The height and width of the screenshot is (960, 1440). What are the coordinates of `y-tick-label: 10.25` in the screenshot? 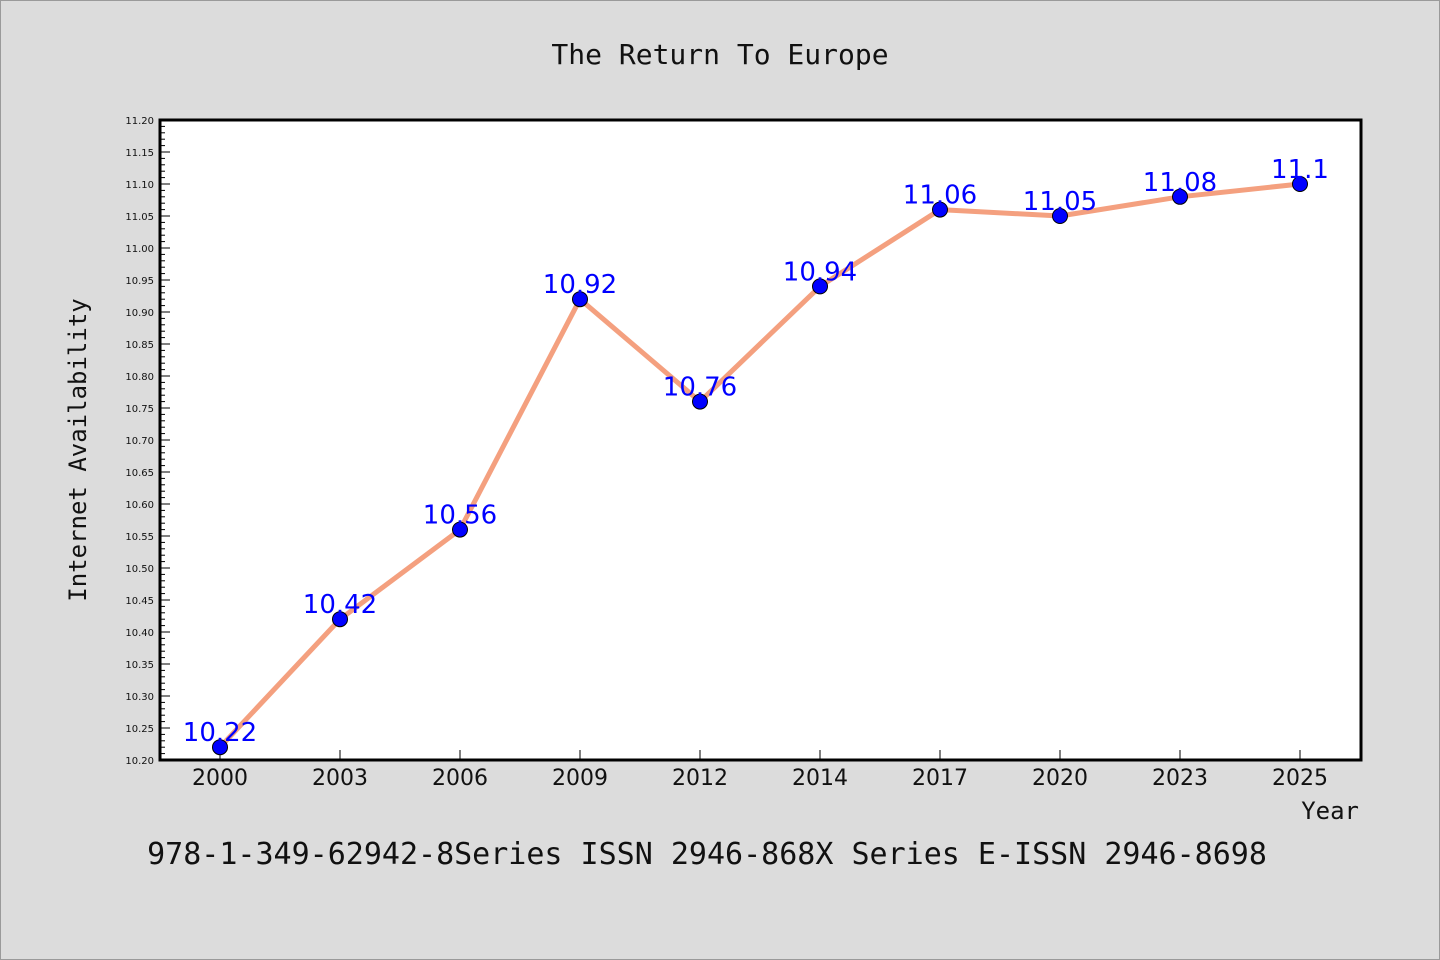 It's located at (139, 729).